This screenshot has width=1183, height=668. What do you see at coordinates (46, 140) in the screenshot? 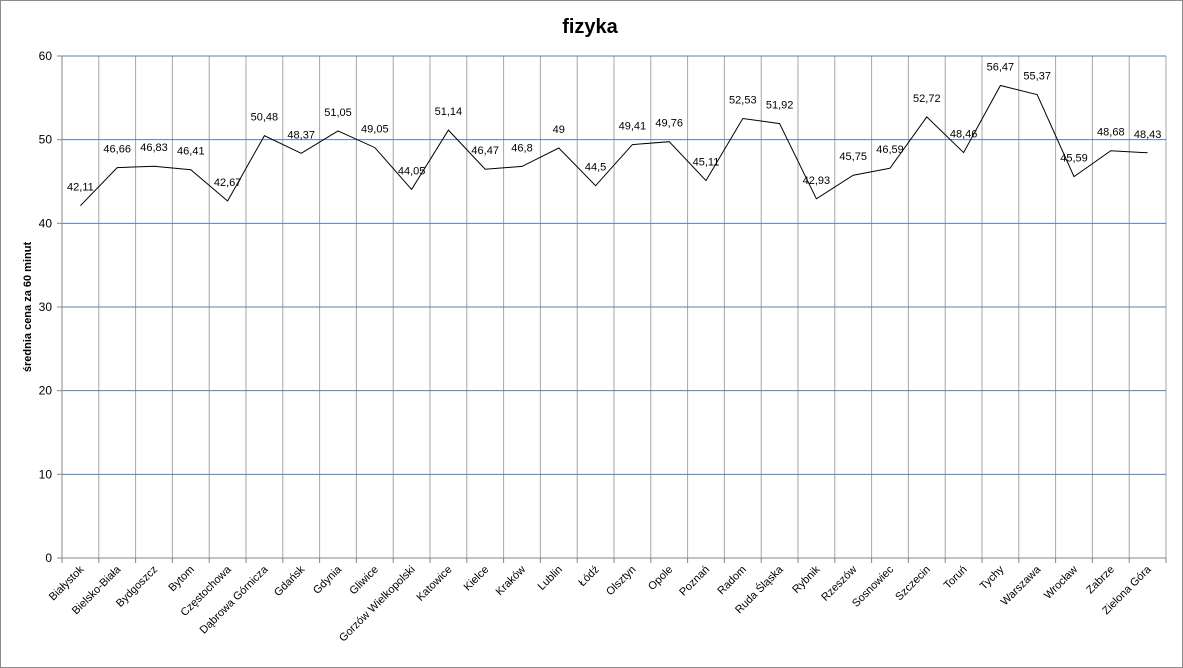
I see `y-tick-label: 50` at bounding box center [46, 140].